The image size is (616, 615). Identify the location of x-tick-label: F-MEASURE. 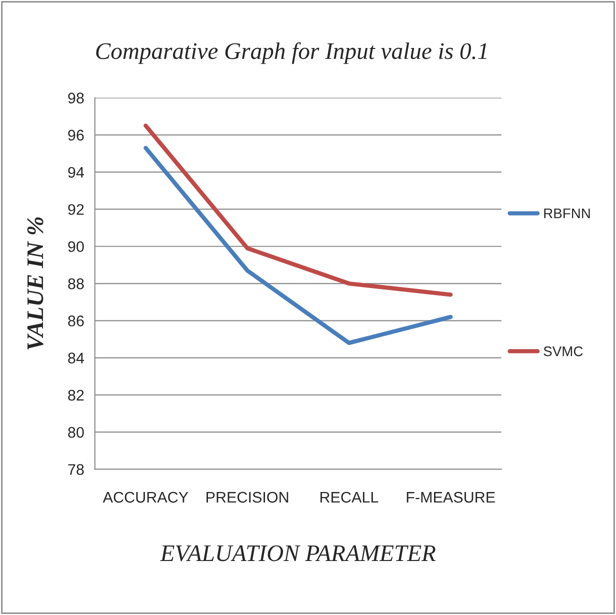
(450, 497).